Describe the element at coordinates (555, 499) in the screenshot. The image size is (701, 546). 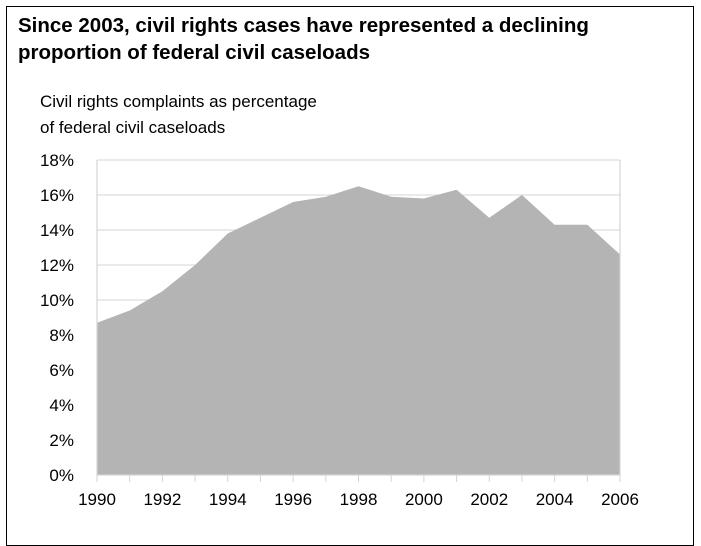
I see `x-tick-label: 2004` at that location.